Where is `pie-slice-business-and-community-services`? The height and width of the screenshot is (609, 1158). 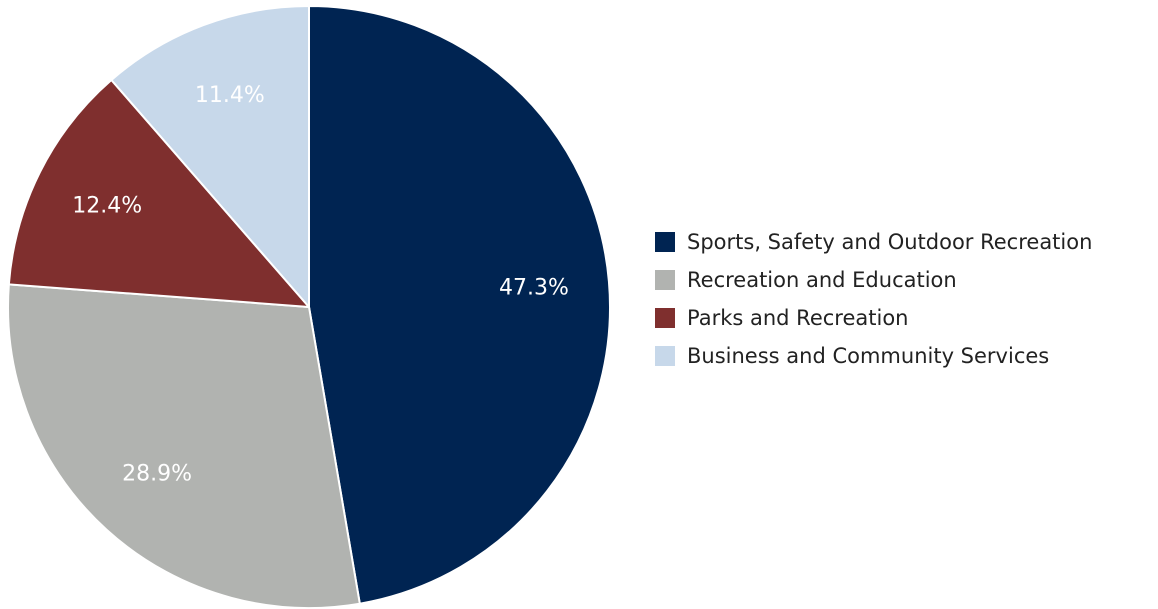
pie-slice-business-and-community-services is located at coordinates (210, 156).